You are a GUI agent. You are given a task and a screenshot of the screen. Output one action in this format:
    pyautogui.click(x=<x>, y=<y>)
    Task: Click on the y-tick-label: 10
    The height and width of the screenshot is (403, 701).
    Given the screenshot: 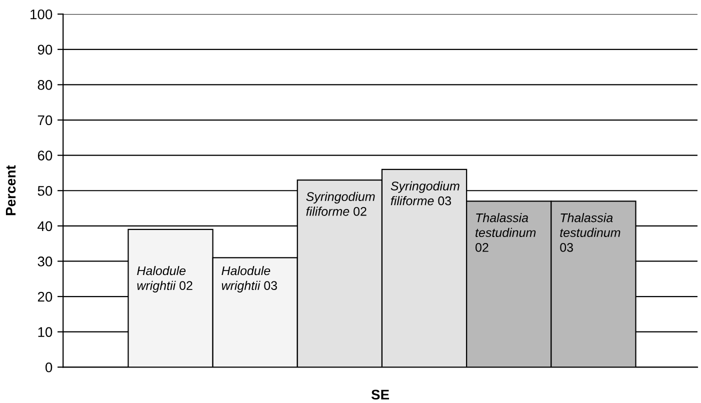 What is the action you would take?
    pyautogui.click(x=45, y=332)
    